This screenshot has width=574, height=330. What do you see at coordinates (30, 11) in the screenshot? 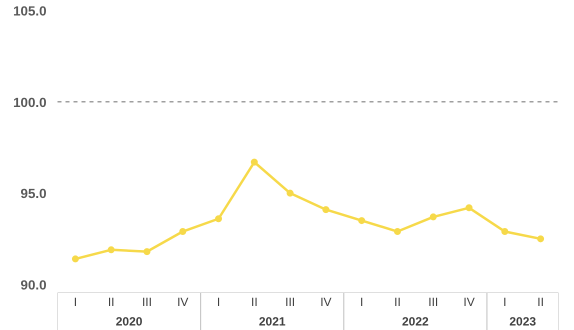
I see `y-tick-label: 105.0` at bounding box center [30, 11].